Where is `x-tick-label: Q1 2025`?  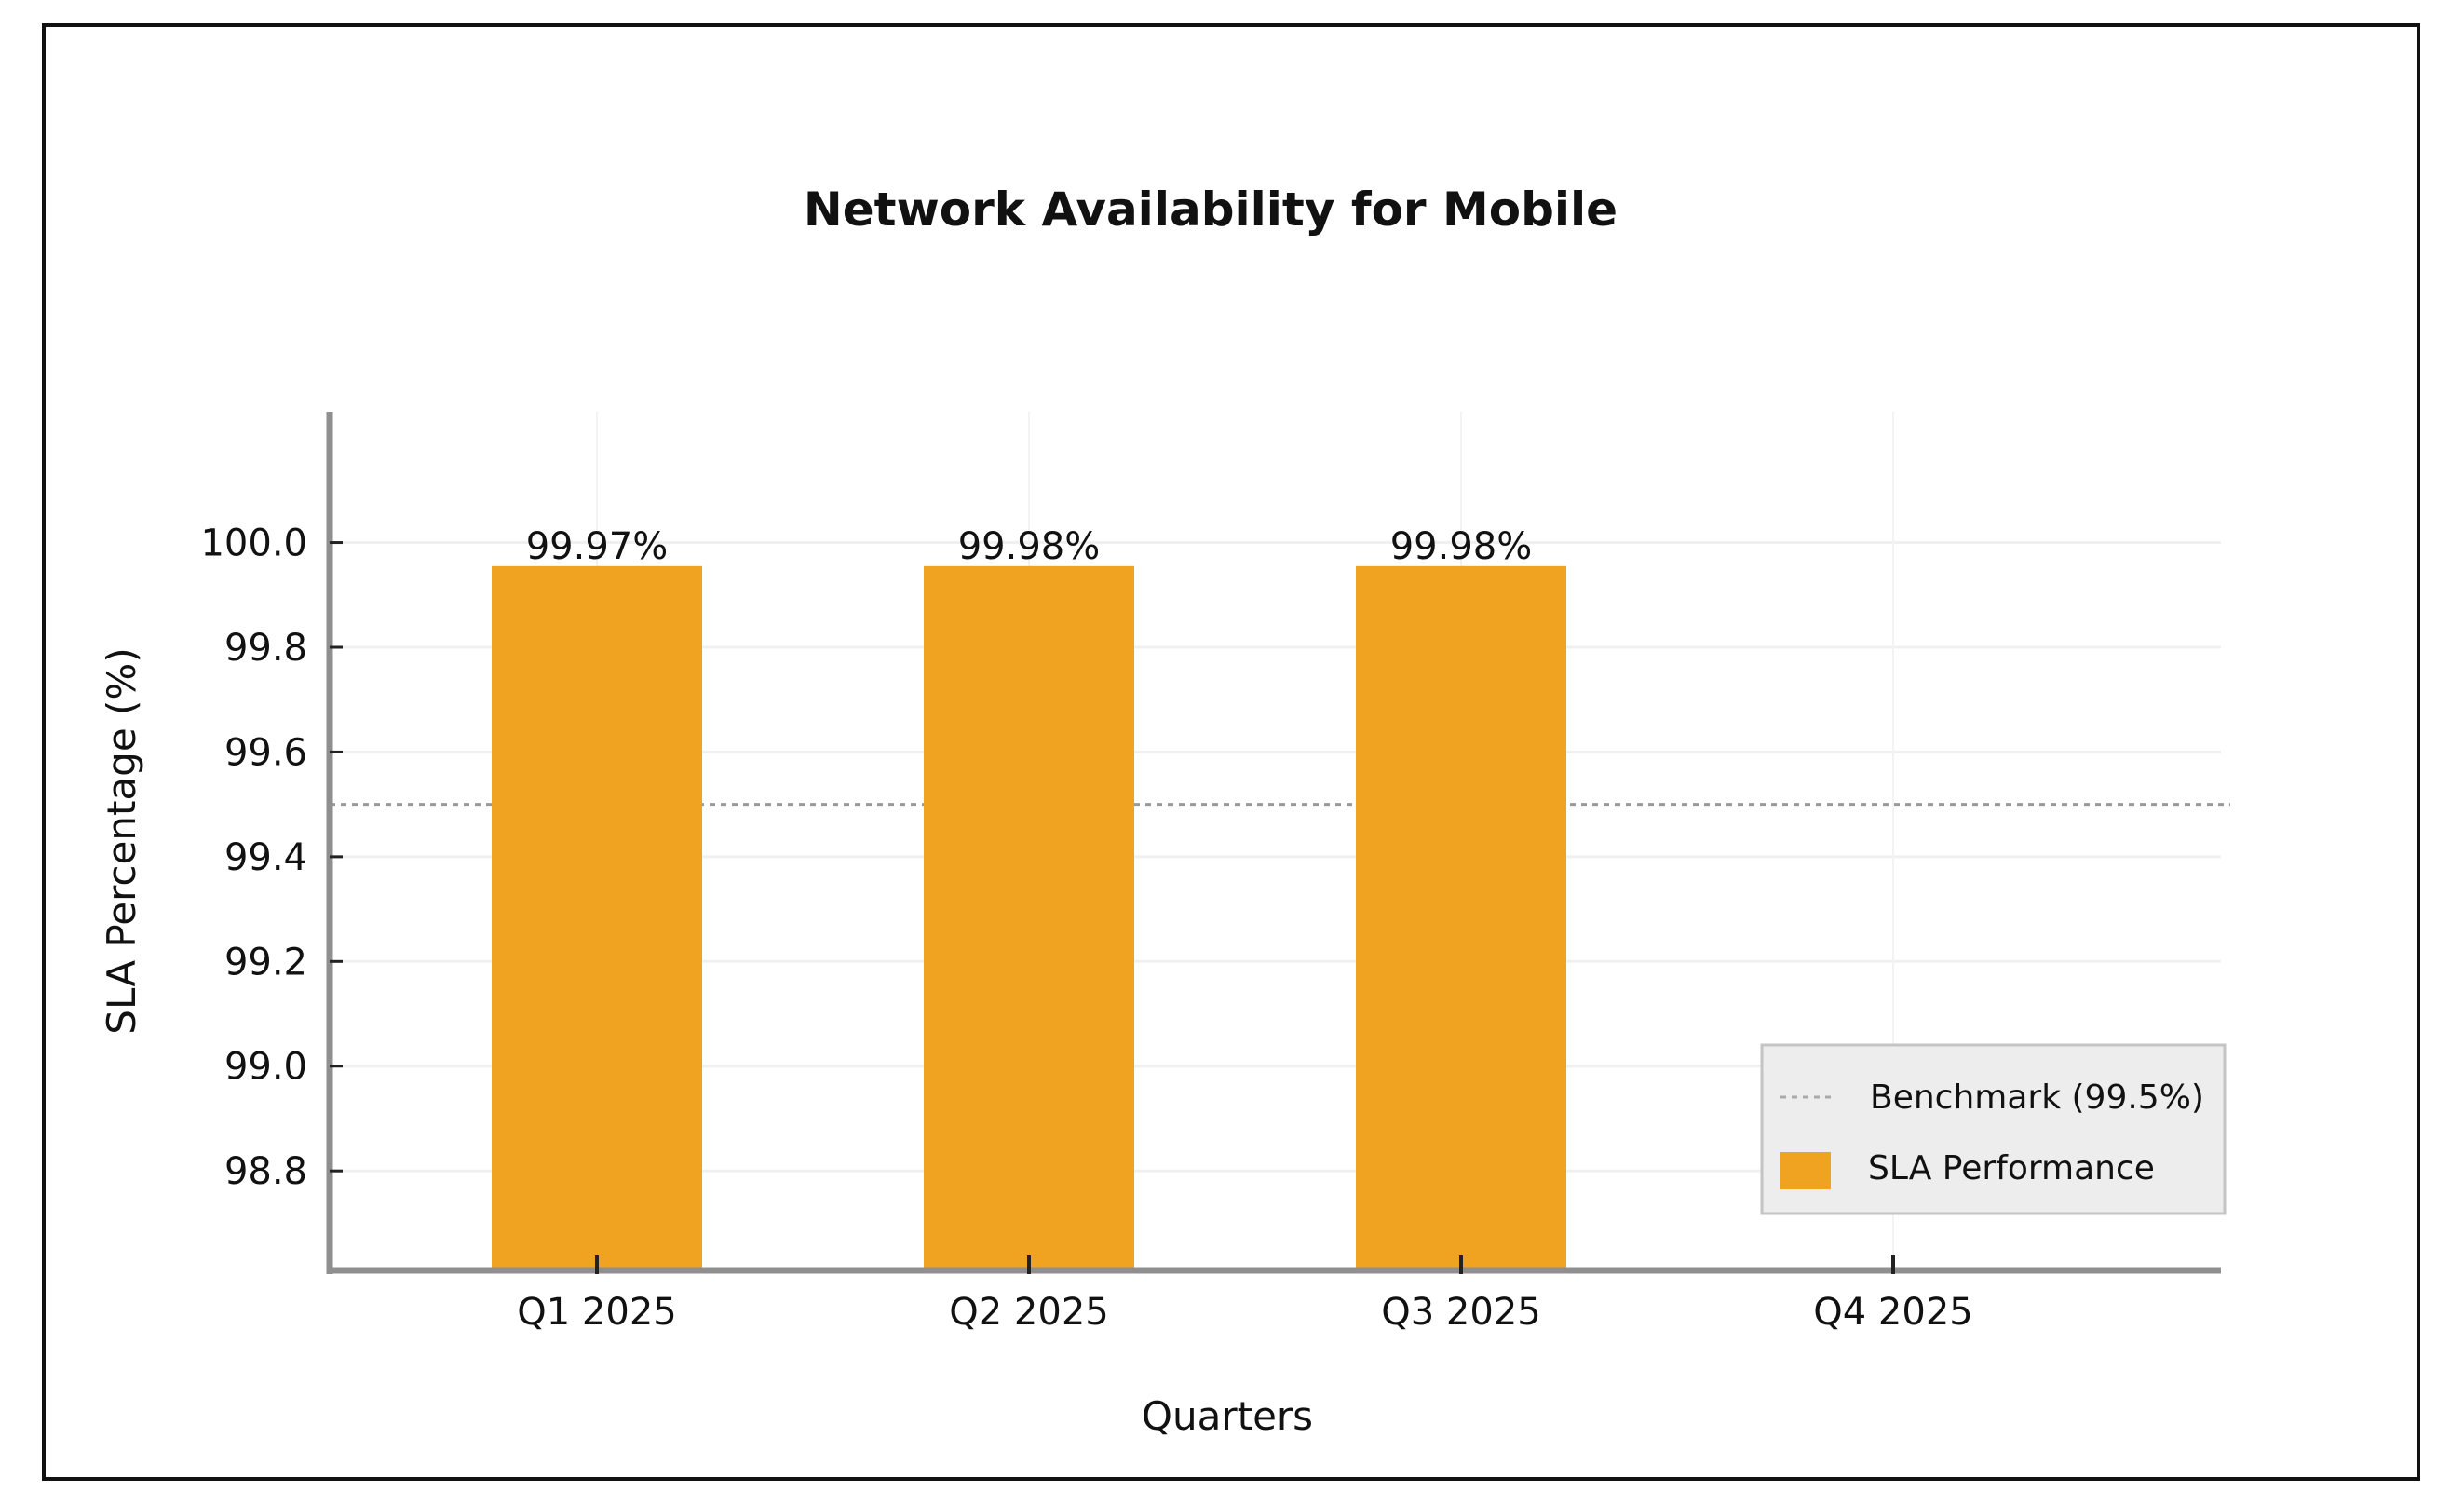
x-tick-label: Q1 2025 is located at coordinates (596, 1312).